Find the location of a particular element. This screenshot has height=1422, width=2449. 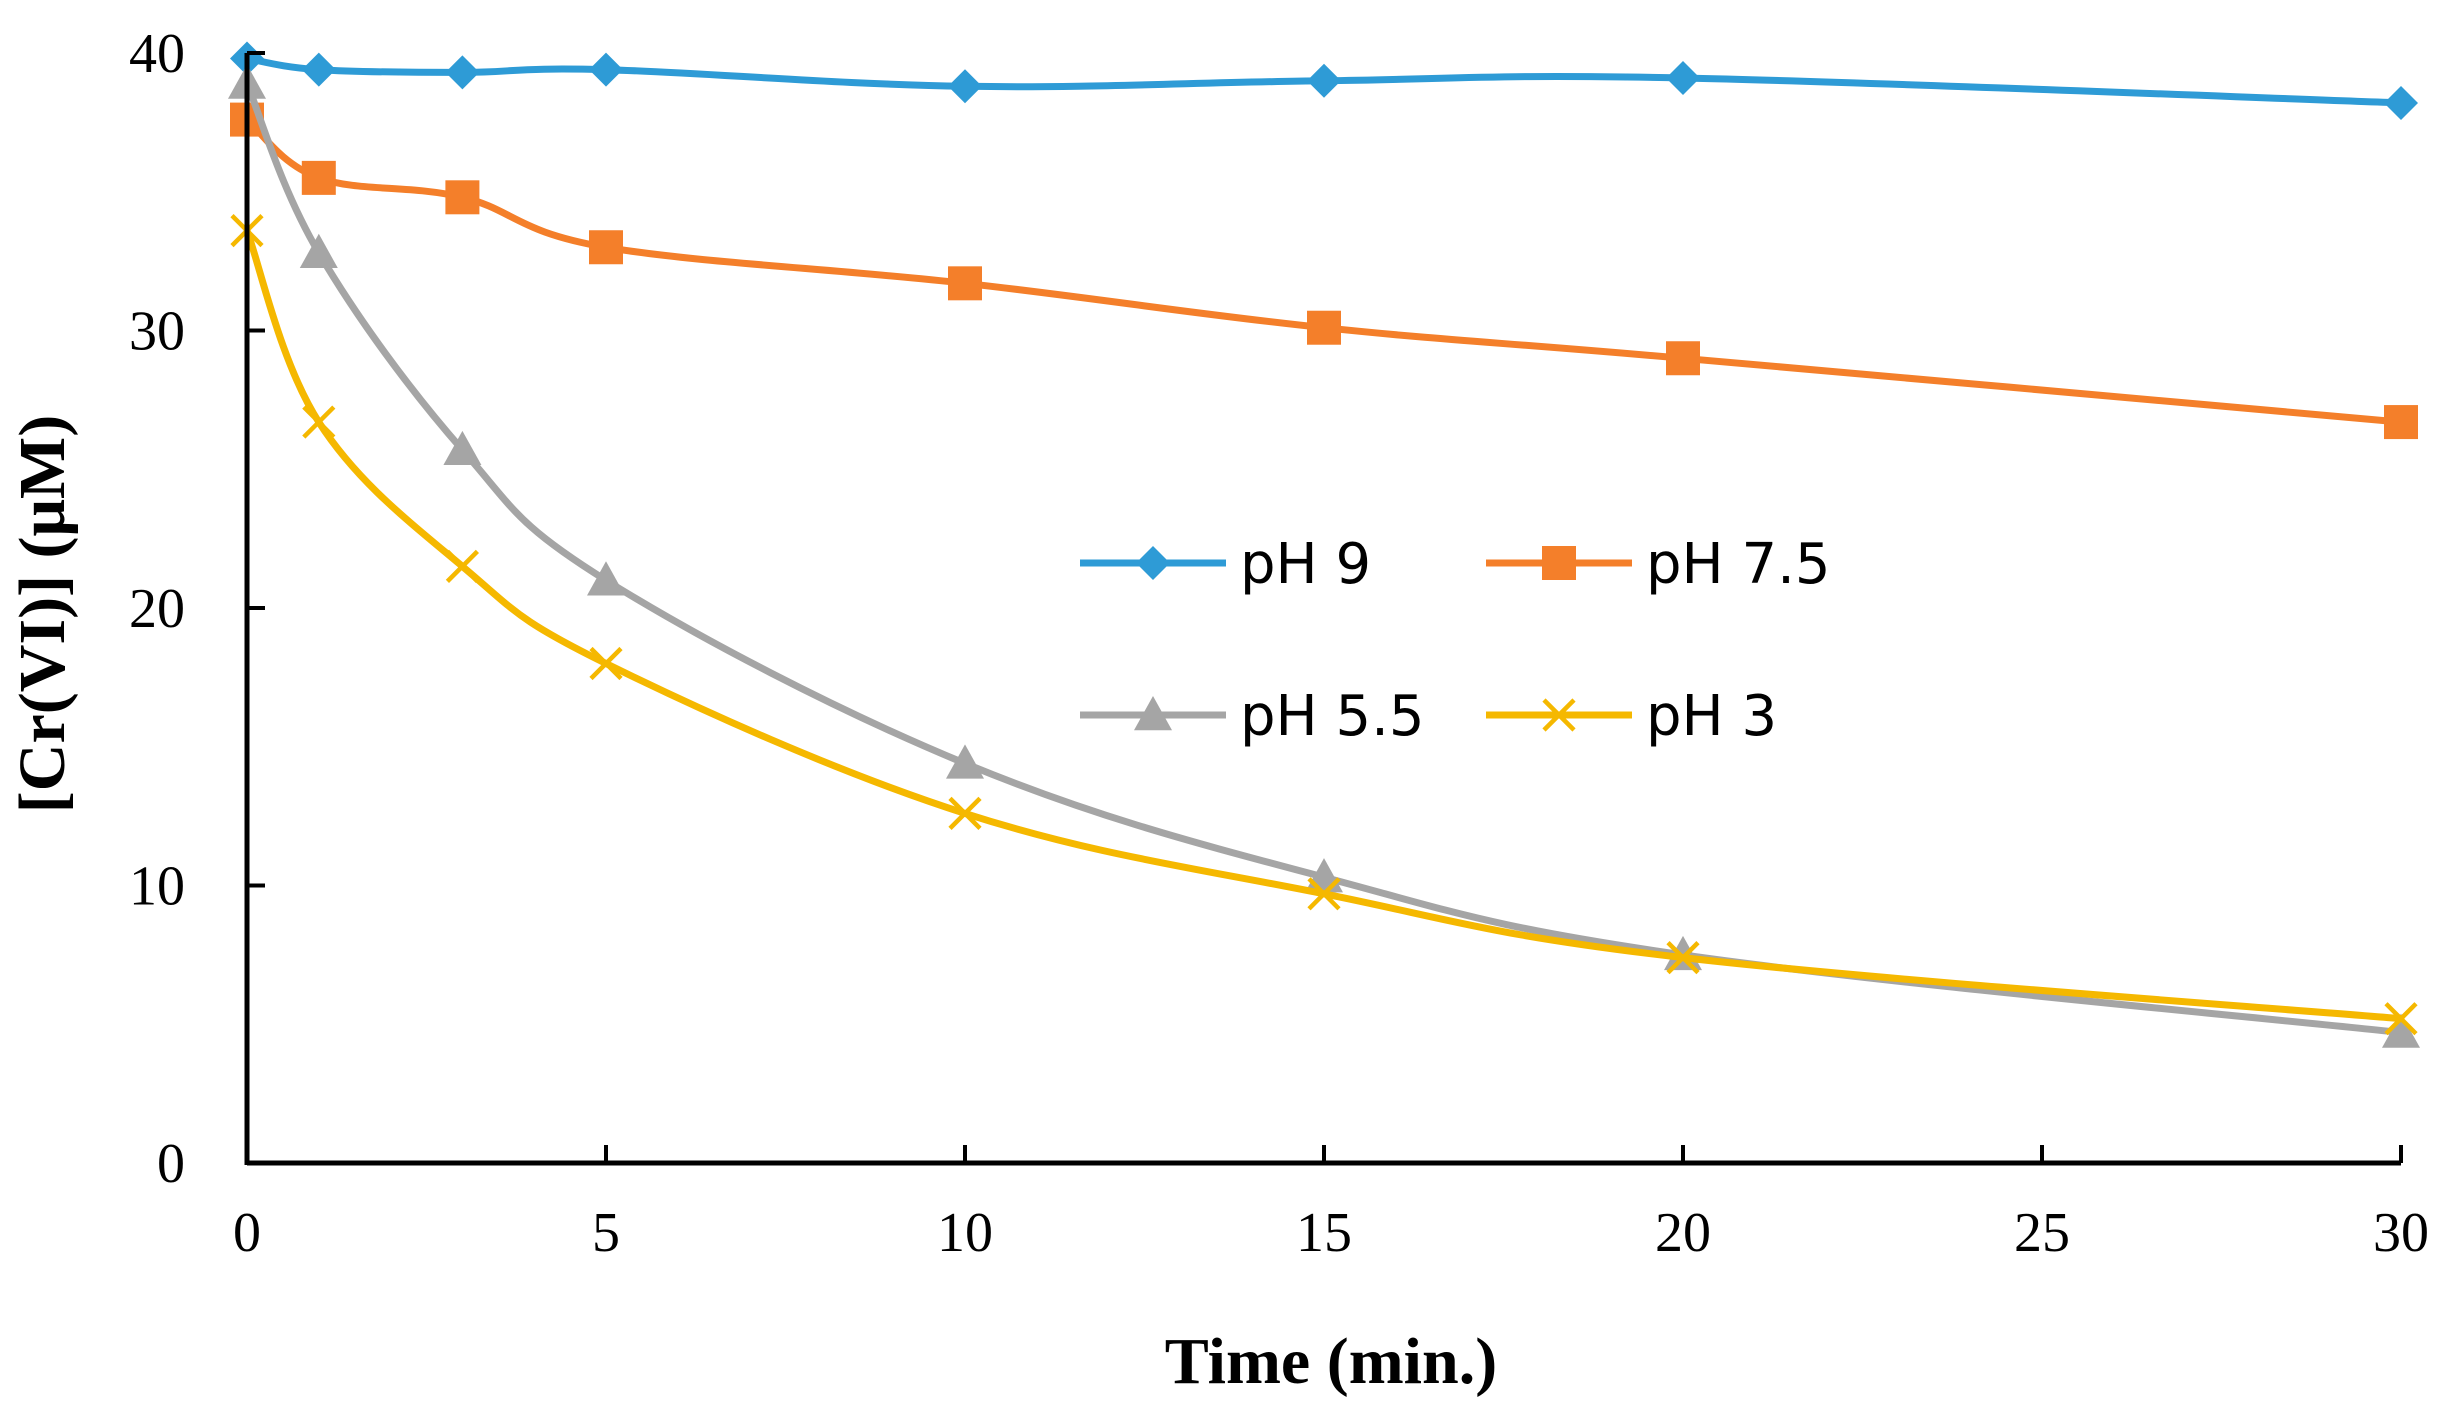

x-tick-label: 25 is located at coordinates (2042, 1233).